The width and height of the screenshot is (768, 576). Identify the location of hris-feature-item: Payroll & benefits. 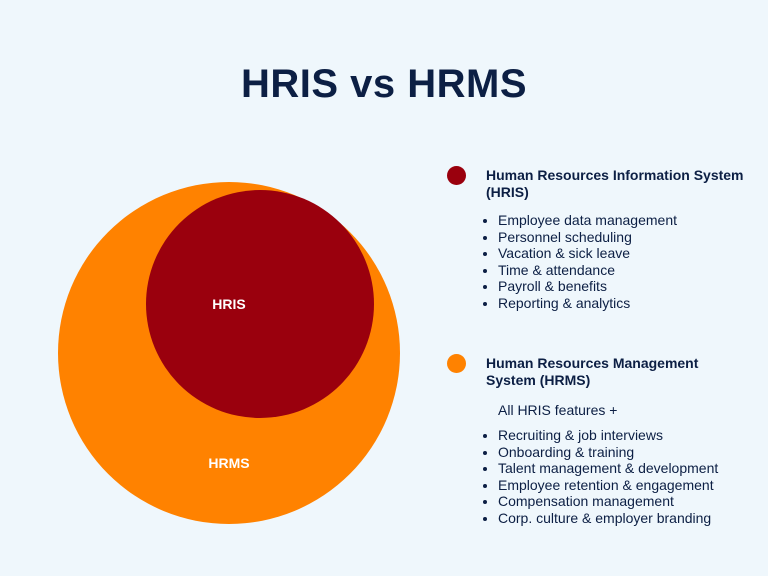
(587, 286).